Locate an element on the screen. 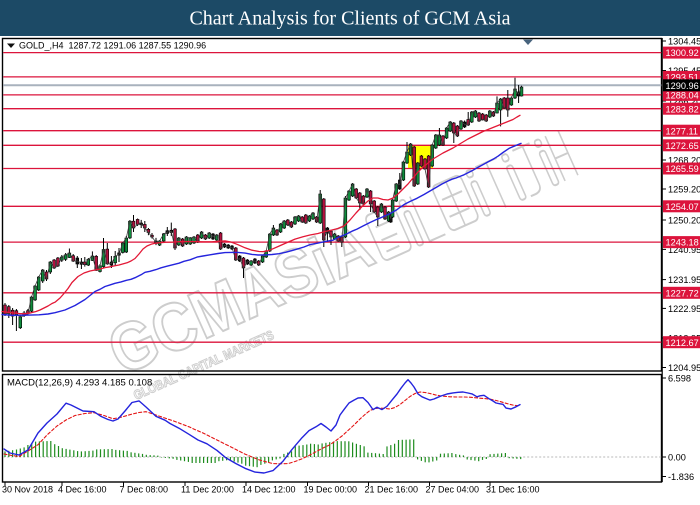 This screenshot has height=505, width=700. svg-text: 11 Dec 20:00 is located at coordinates (207, 490).